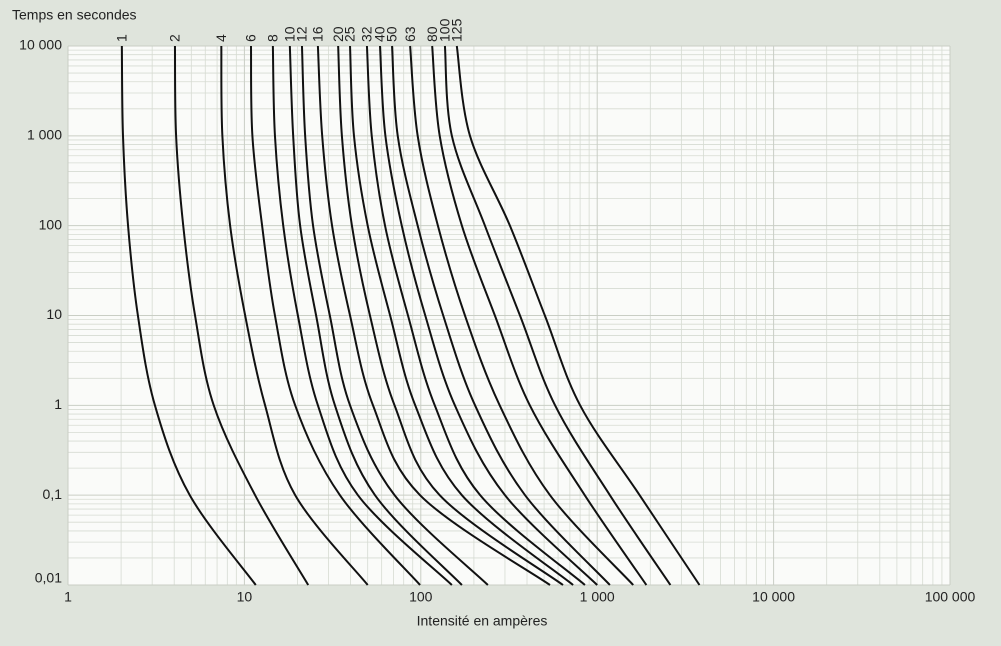  What do you see at coordinates (53, 494) in the screenshot?
I see `y-tick-label: 0,1` at bounding box center [53, 494].